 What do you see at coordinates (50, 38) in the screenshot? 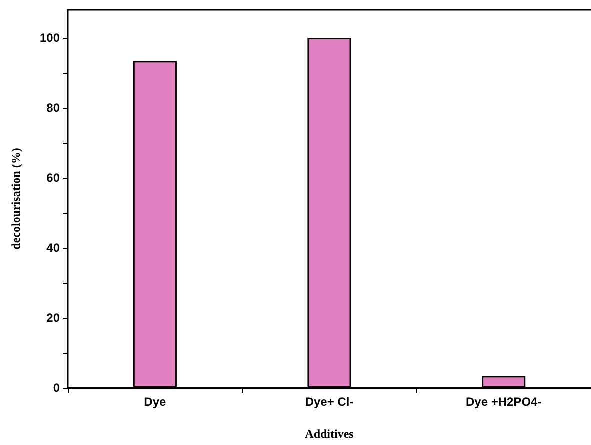
I see `y-tick-label: 100` at bounding box center [50, 38].